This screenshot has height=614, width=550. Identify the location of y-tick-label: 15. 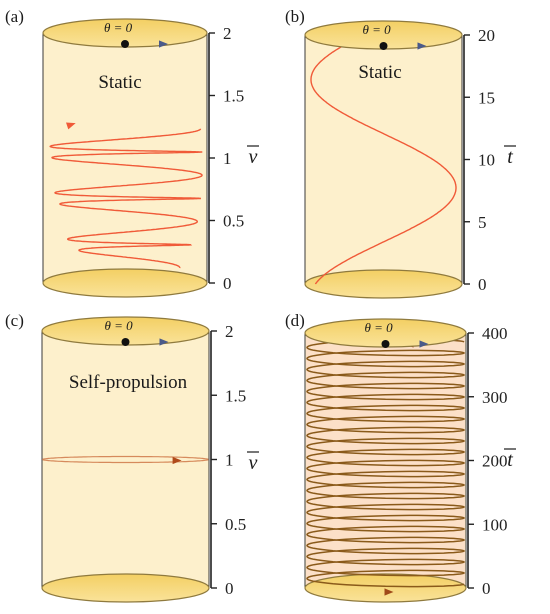
(486, 97).